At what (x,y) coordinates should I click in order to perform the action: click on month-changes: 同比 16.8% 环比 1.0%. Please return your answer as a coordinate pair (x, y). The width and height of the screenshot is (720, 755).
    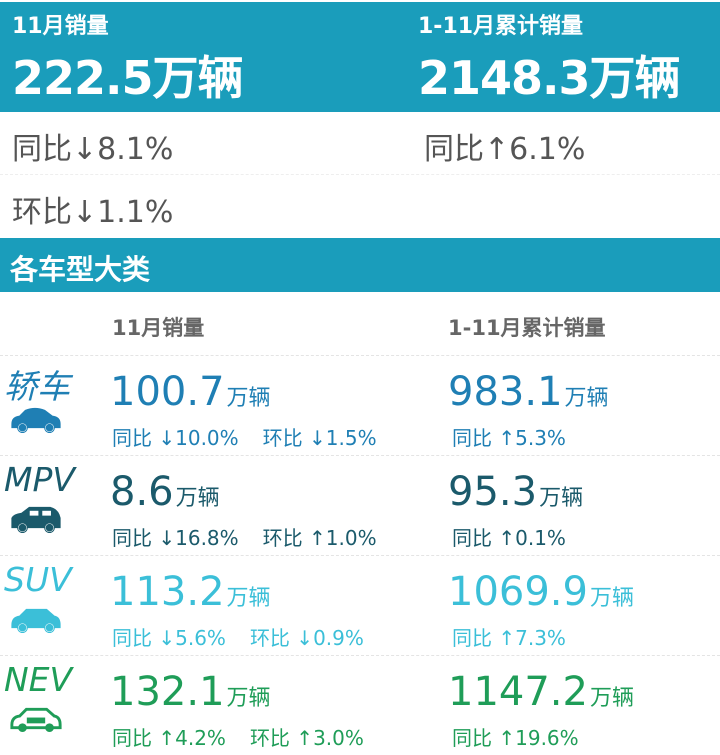
    Looking at the image, I should click on (256, 536).